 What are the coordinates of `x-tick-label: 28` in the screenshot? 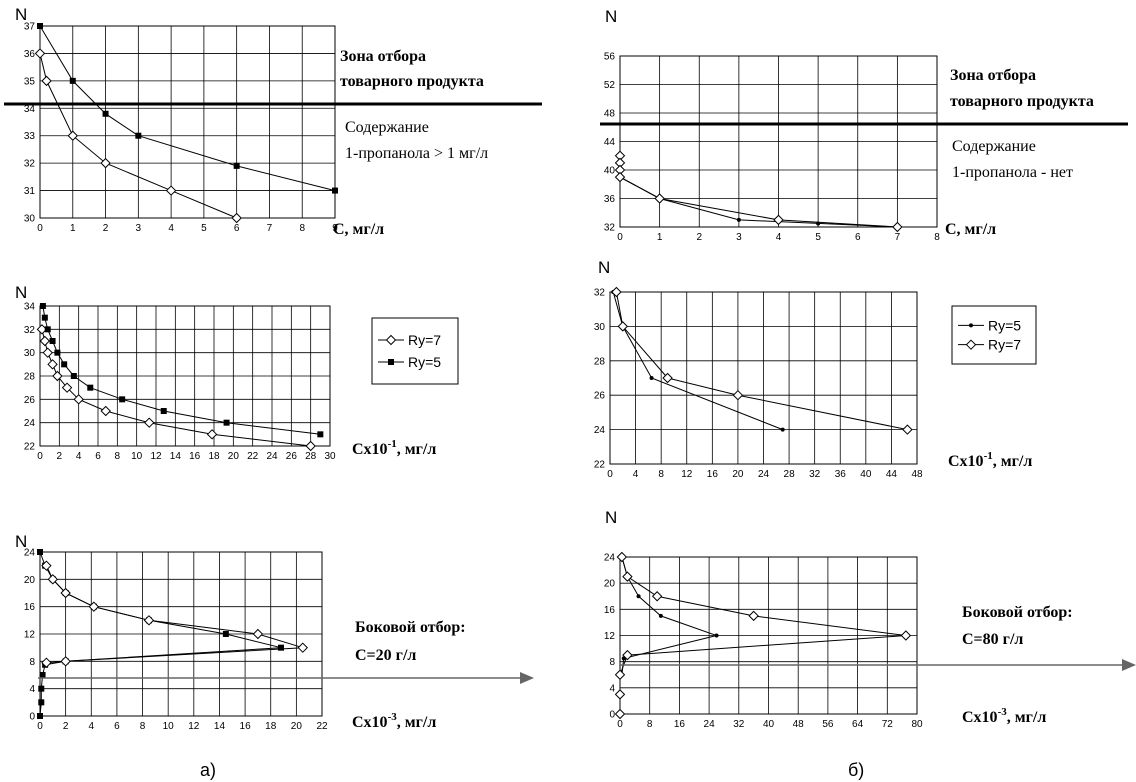 It's located at (790, 474).